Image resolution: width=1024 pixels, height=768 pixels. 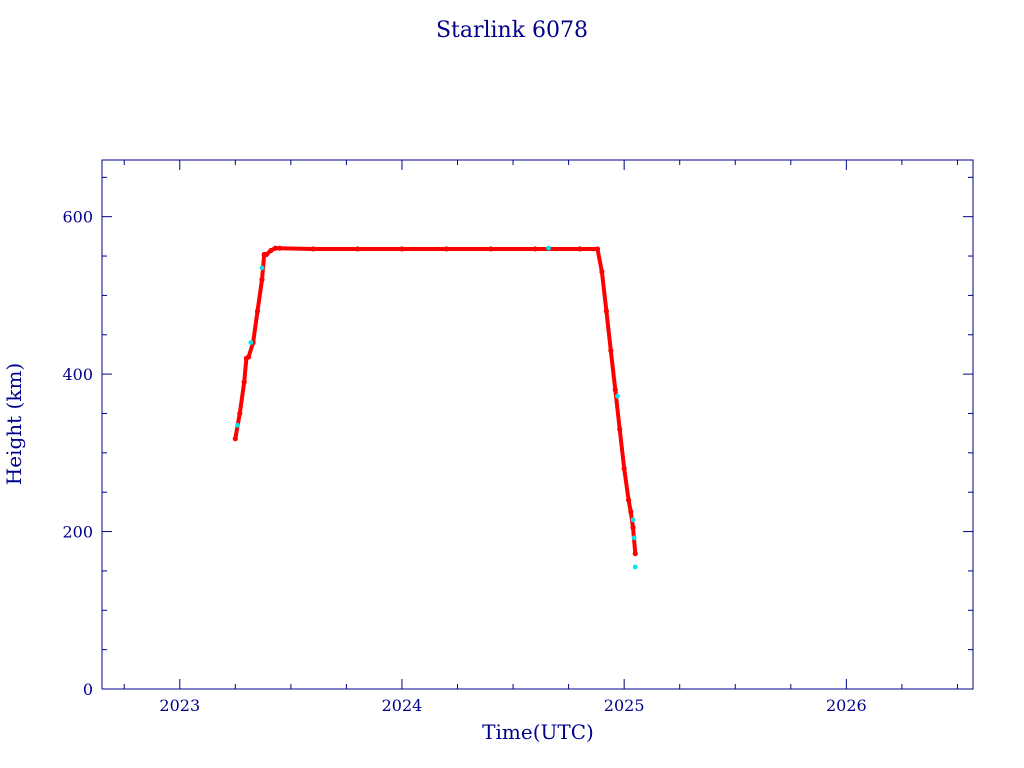 What do you see at coordinates (14, 424) in the screenshot?
I see `y-axis-label: Height (km)` at bounding box center [14, 424].